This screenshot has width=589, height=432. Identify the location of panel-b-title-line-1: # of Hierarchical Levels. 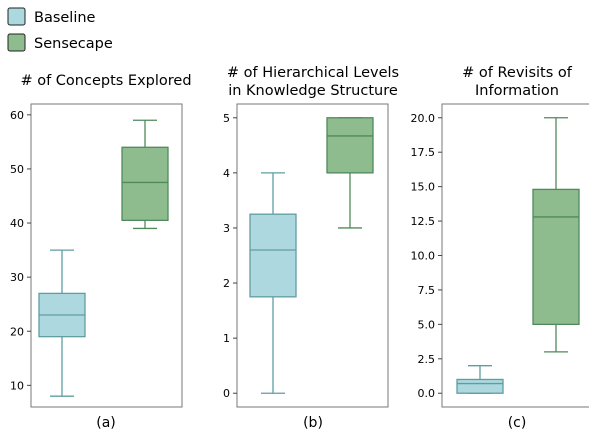
(313, 73).